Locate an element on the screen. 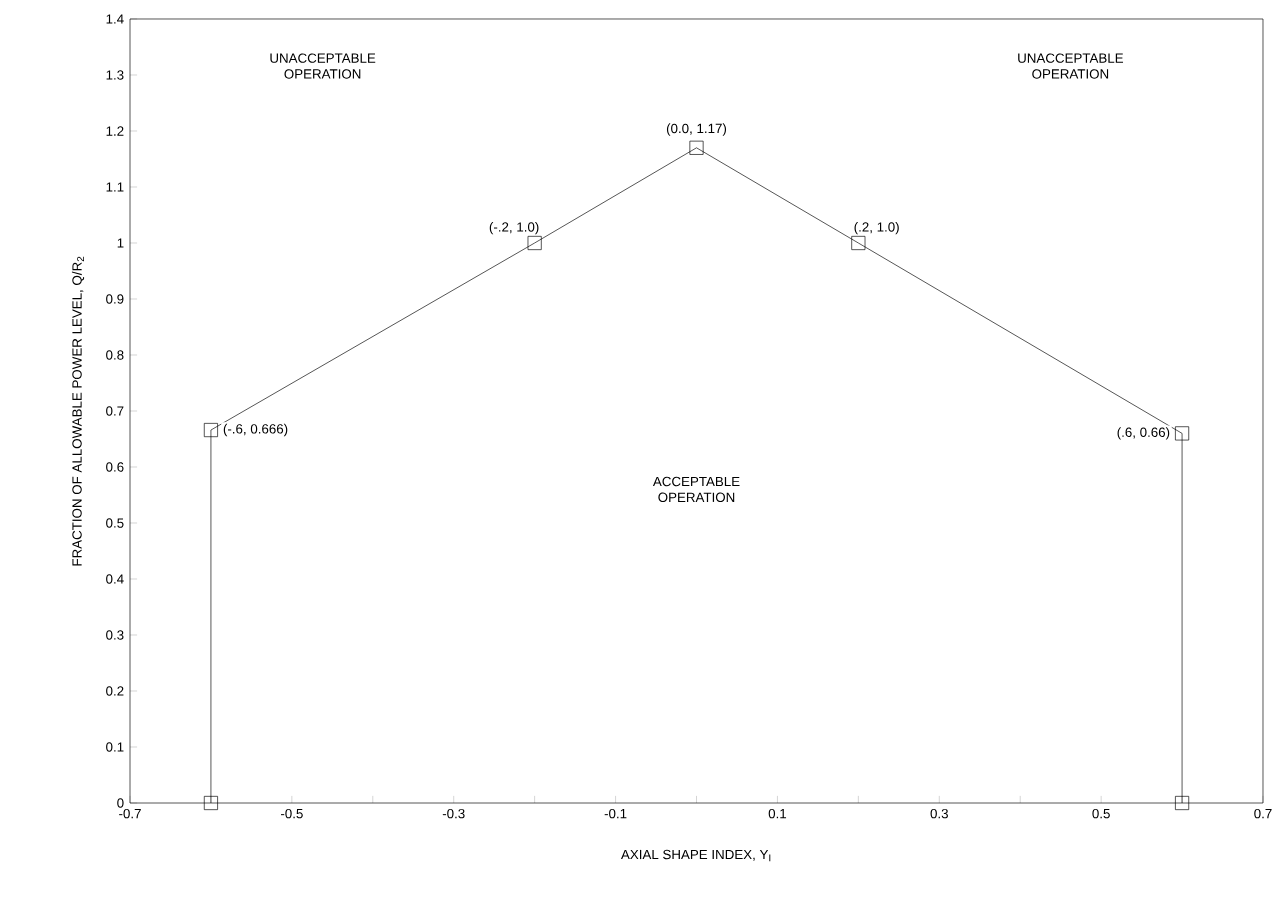 Image resolution: width=1281 pixels, height=920 pixels. y-tick-label: 1.3 is located at coordinates (115, 75).